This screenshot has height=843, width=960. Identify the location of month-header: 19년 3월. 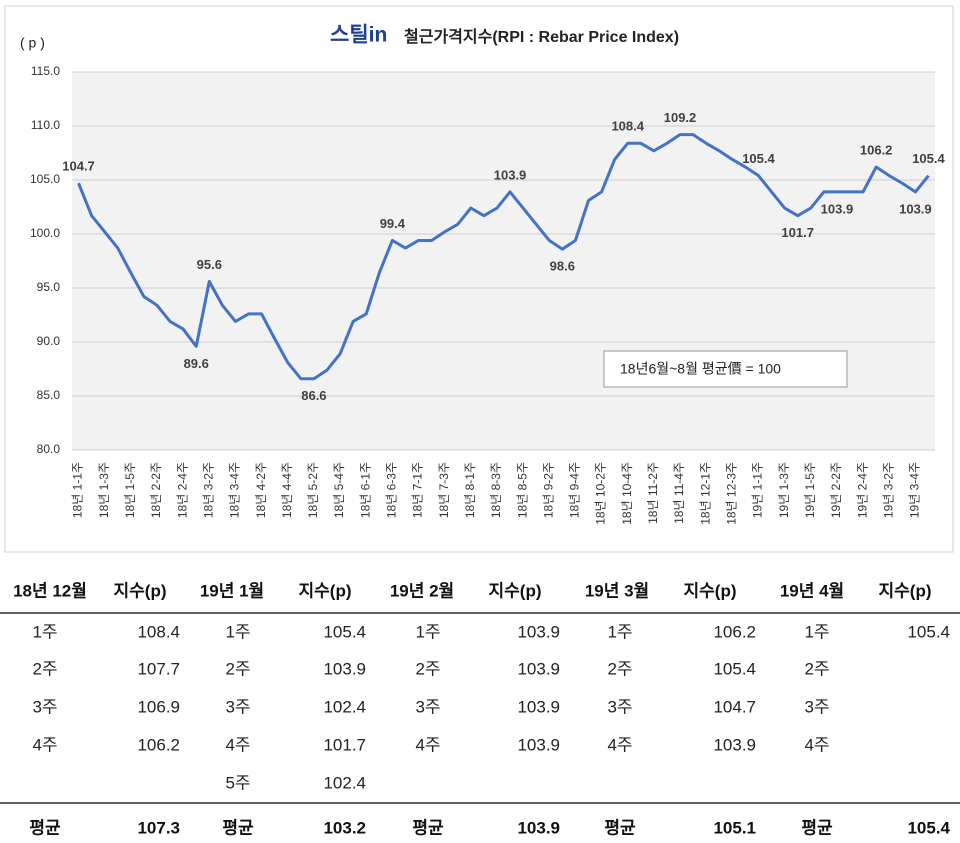
(617, 590).